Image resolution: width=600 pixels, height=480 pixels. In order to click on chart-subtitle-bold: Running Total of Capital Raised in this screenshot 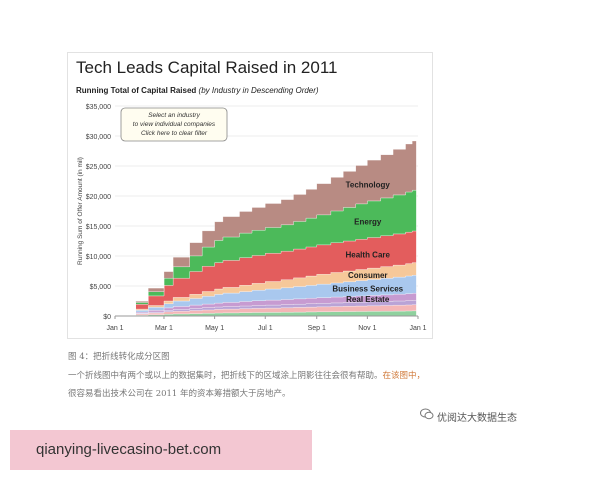, I will do `click(136, 90)`.